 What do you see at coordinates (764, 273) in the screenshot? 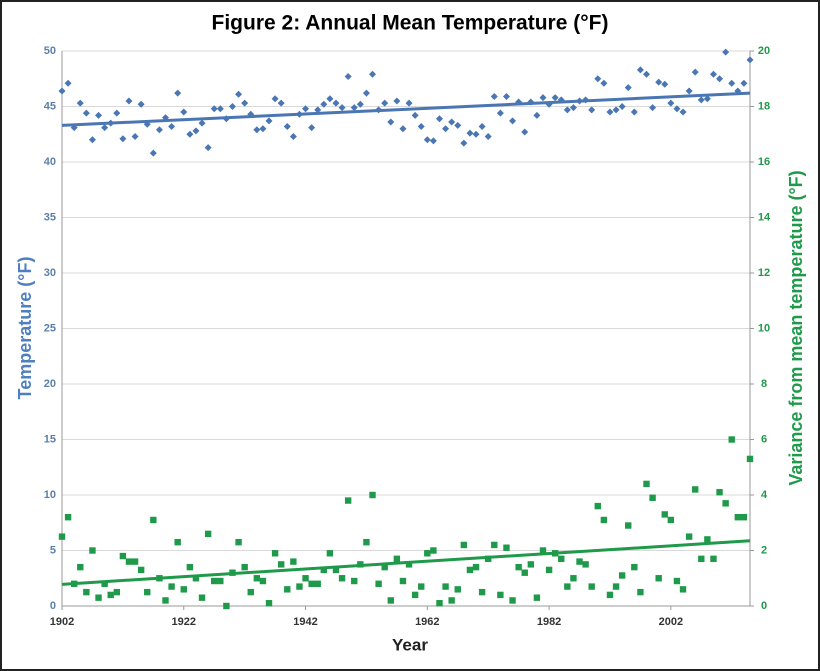
I see `y2-tick-label: 12` at bounding box center [764, 273].